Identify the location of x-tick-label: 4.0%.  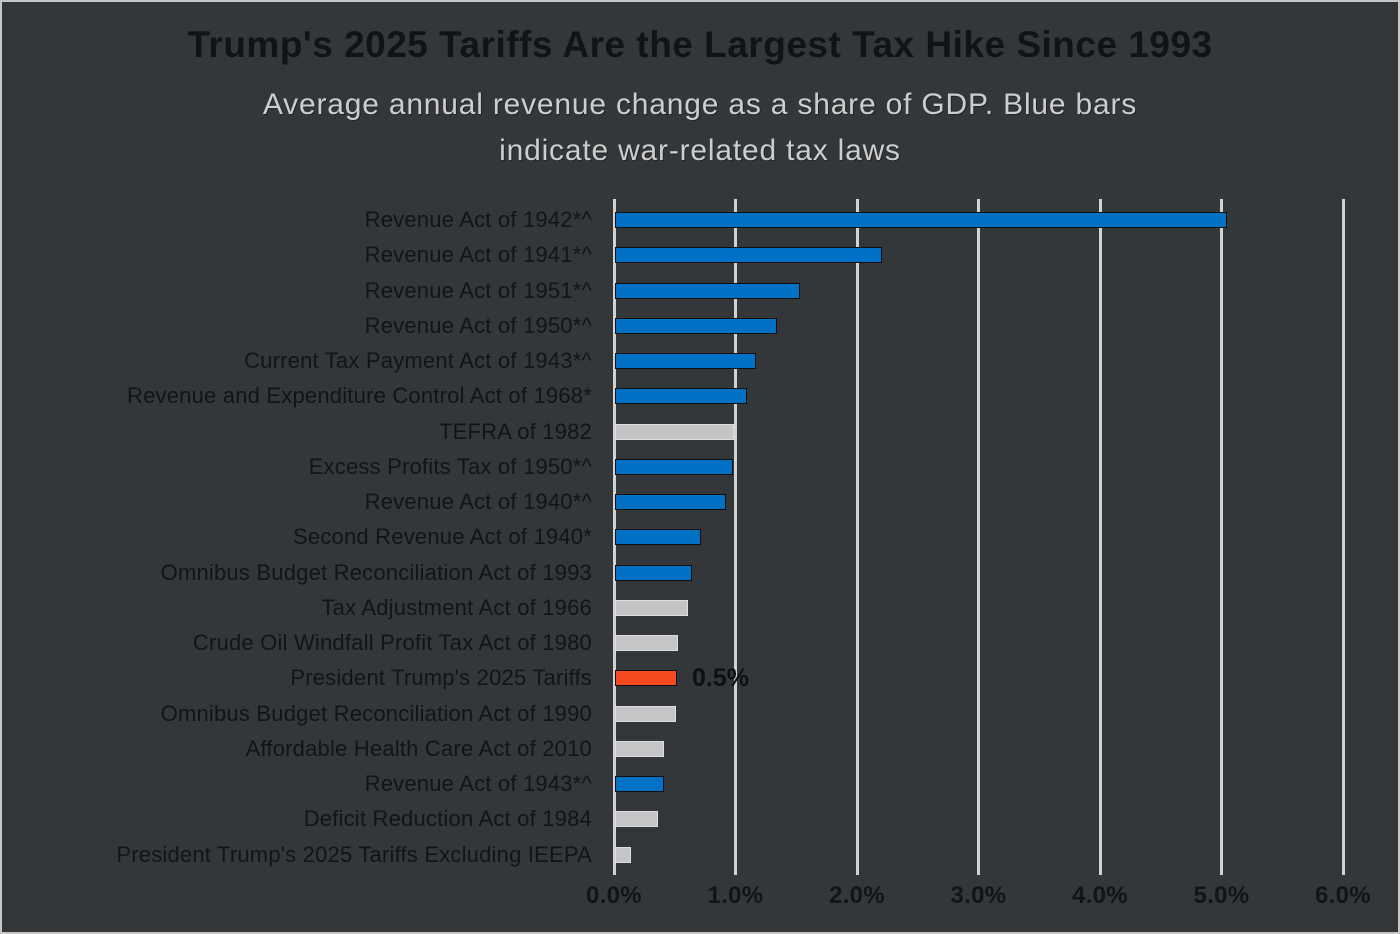
(1100, 895).